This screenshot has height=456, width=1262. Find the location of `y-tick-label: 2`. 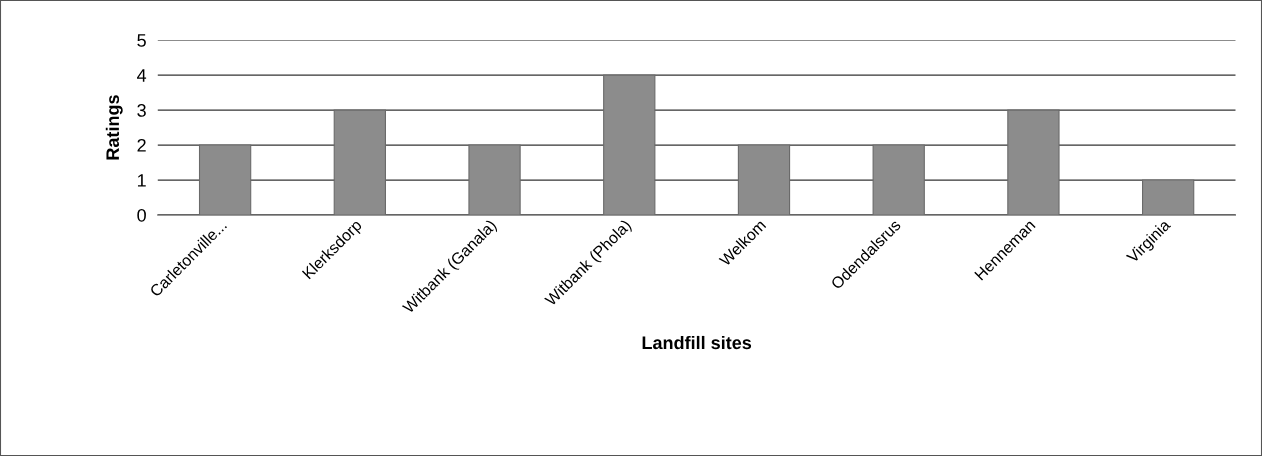

y-tick-label: 2 is located at coordinates (141, 145).